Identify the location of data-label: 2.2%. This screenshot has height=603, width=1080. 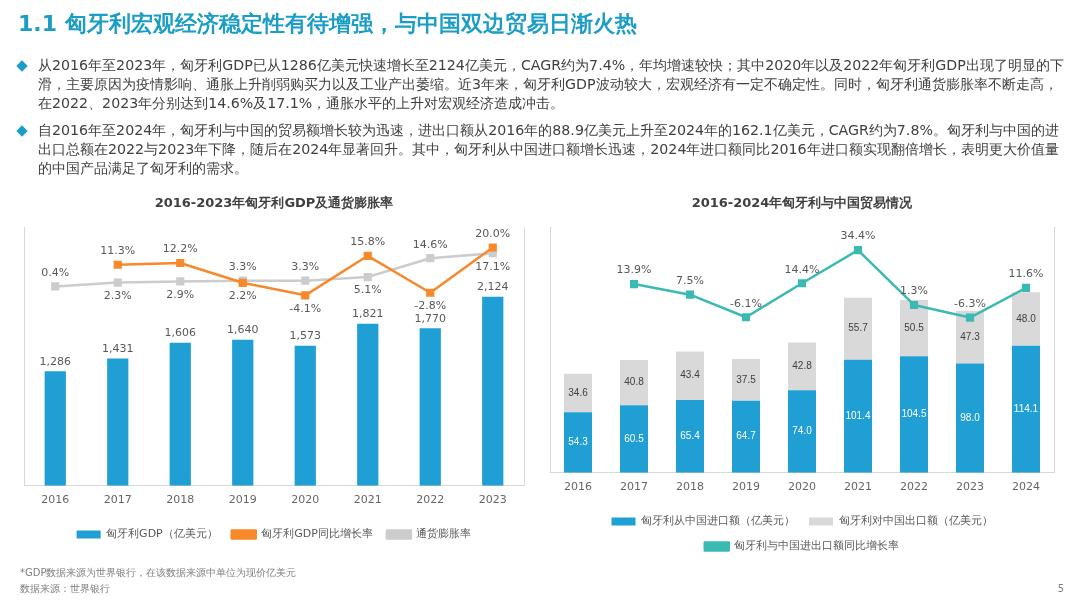
(242, 296).